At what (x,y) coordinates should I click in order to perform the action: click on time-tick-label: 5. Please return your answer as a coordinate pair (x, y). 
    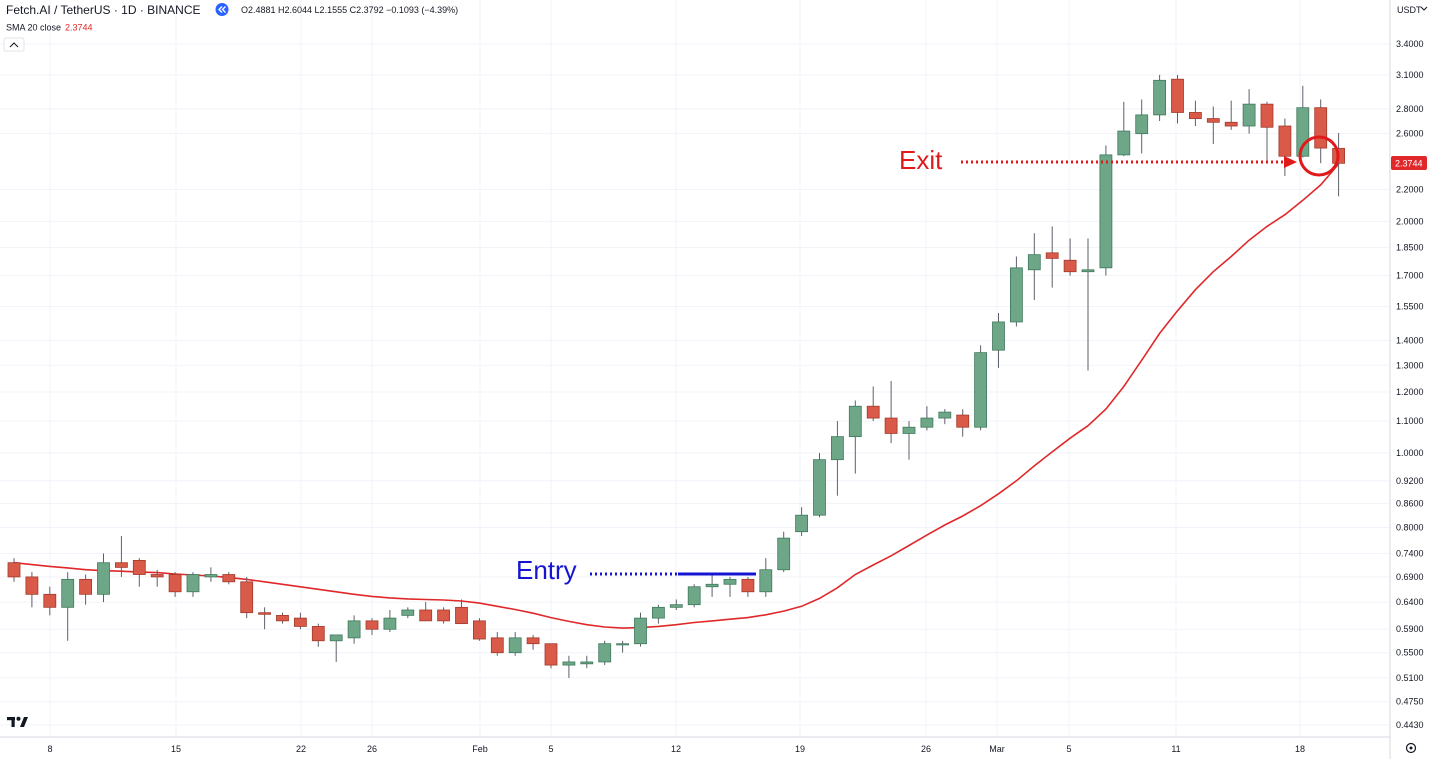
    Looking at the image, I should click on (550, 749).